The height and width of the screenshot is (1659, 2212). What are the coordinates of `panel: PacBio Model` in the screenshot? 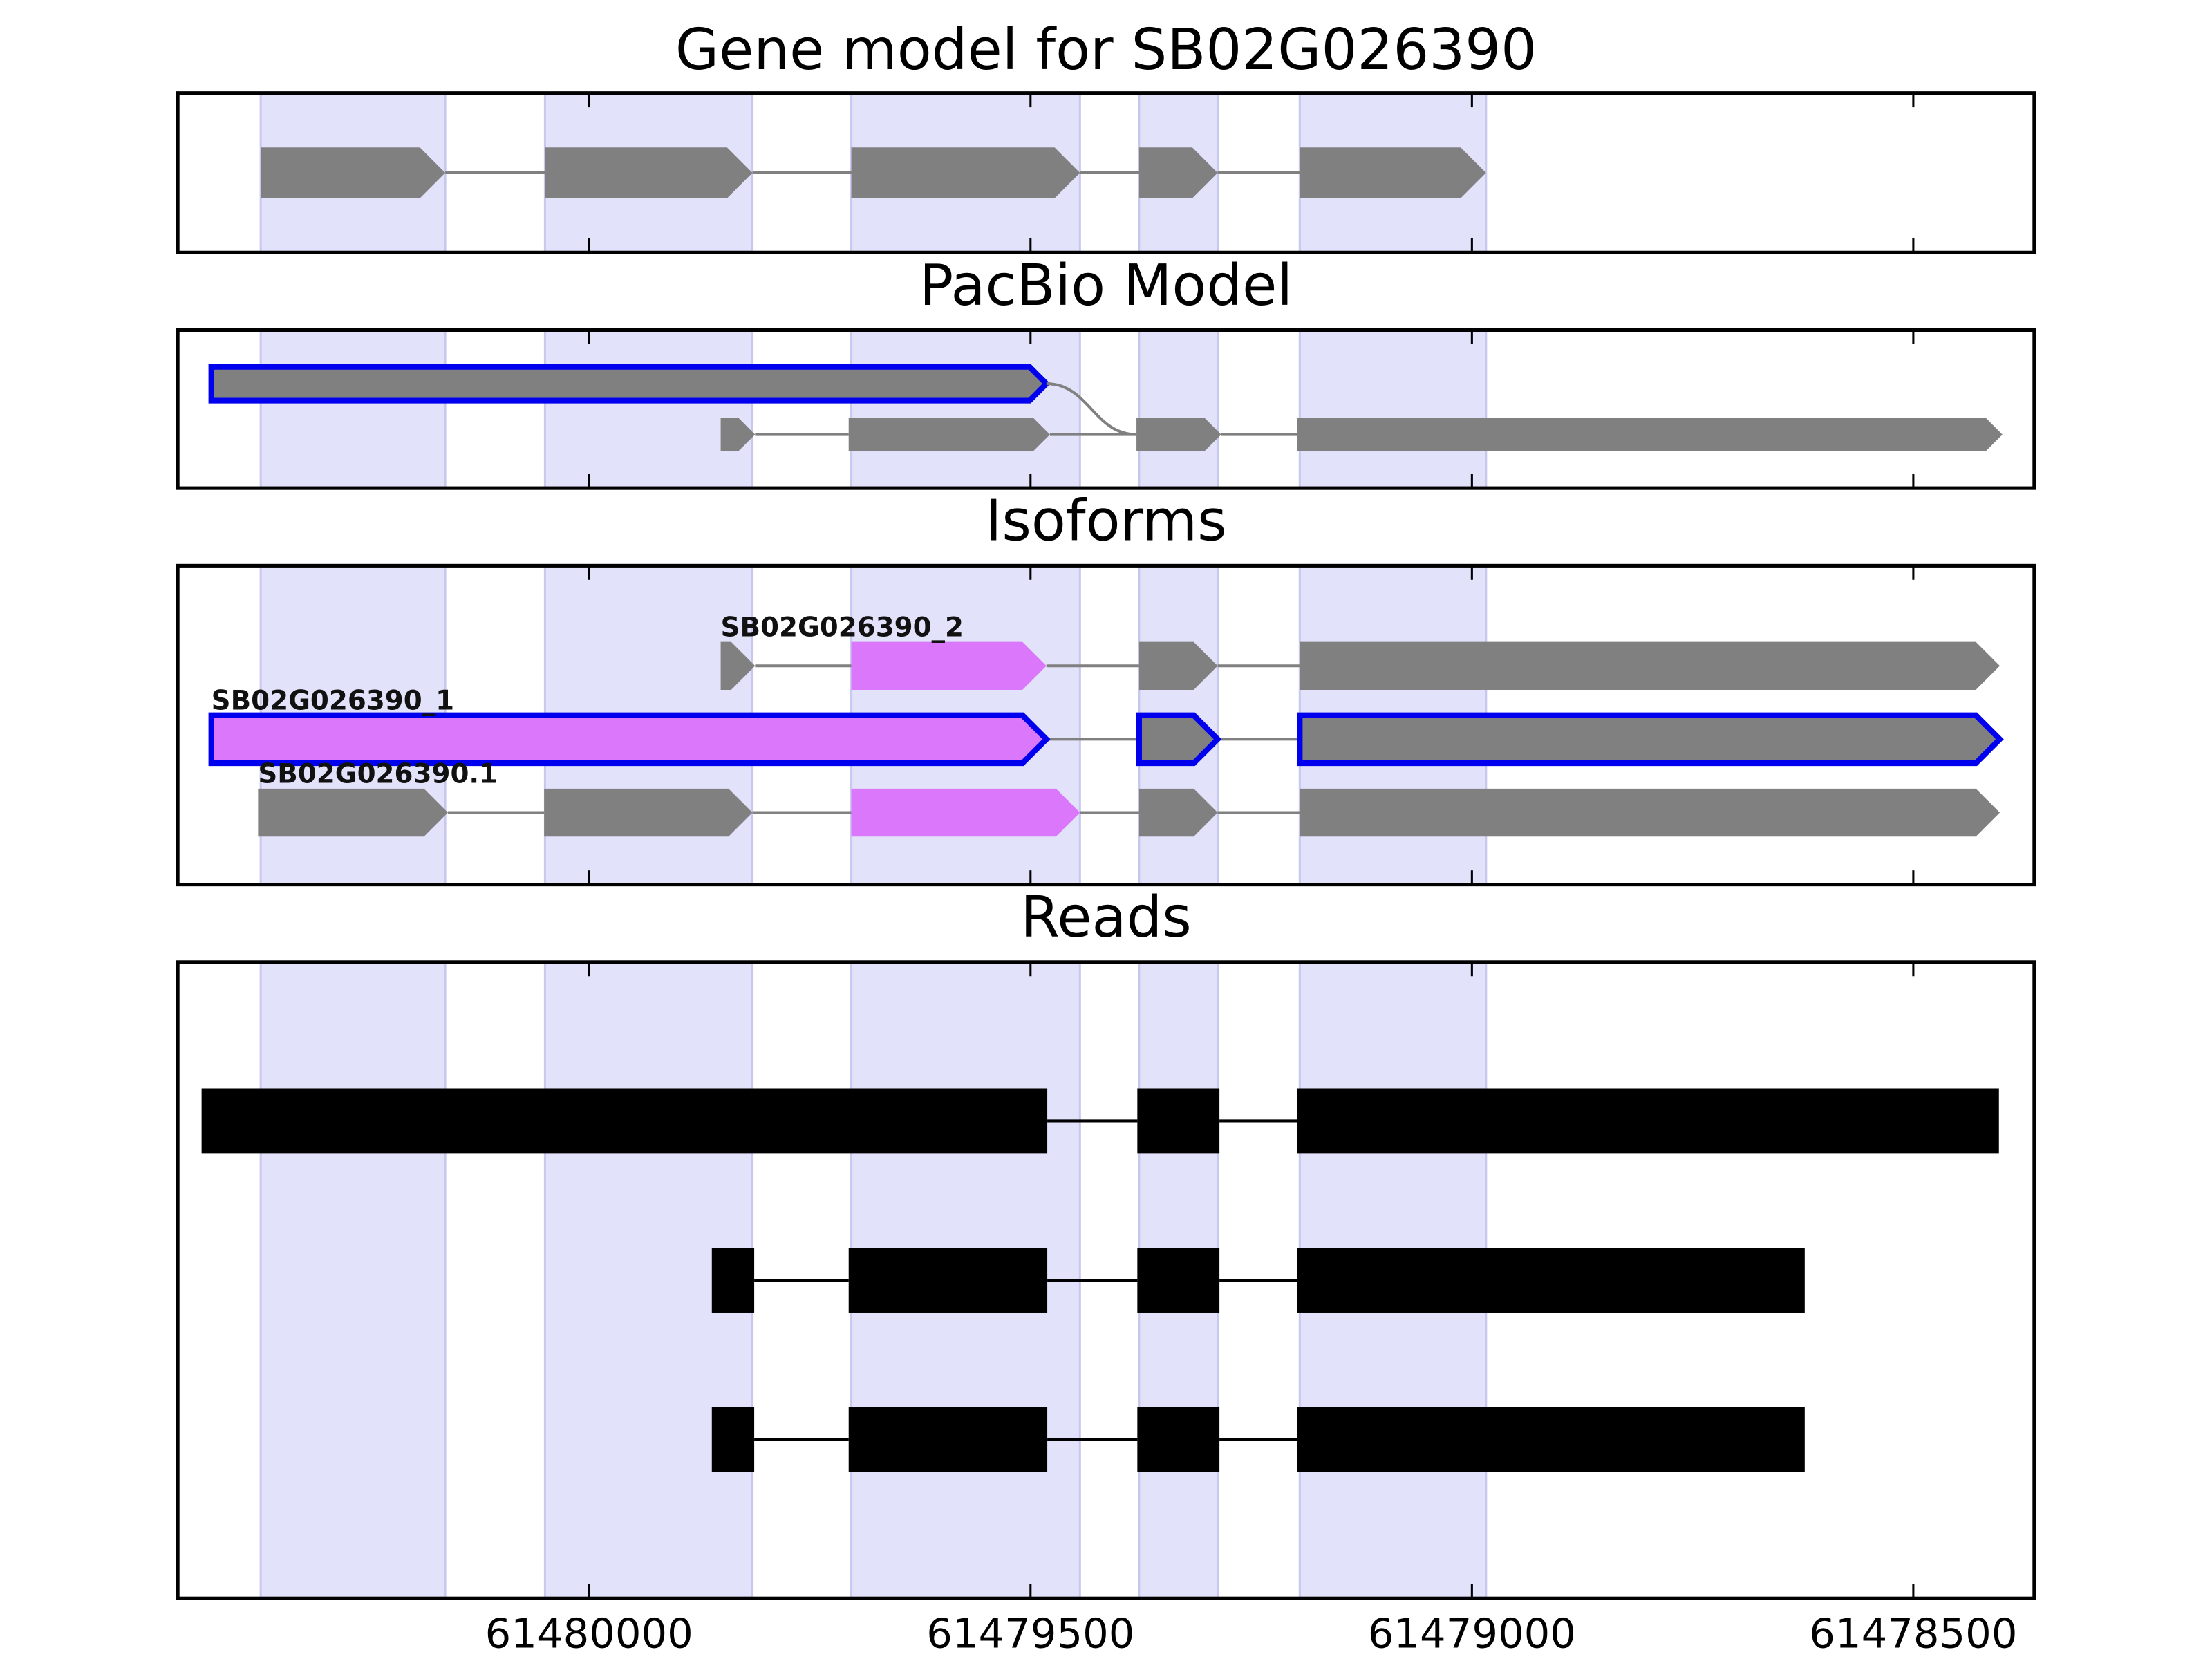 It's located at (1106, 371).